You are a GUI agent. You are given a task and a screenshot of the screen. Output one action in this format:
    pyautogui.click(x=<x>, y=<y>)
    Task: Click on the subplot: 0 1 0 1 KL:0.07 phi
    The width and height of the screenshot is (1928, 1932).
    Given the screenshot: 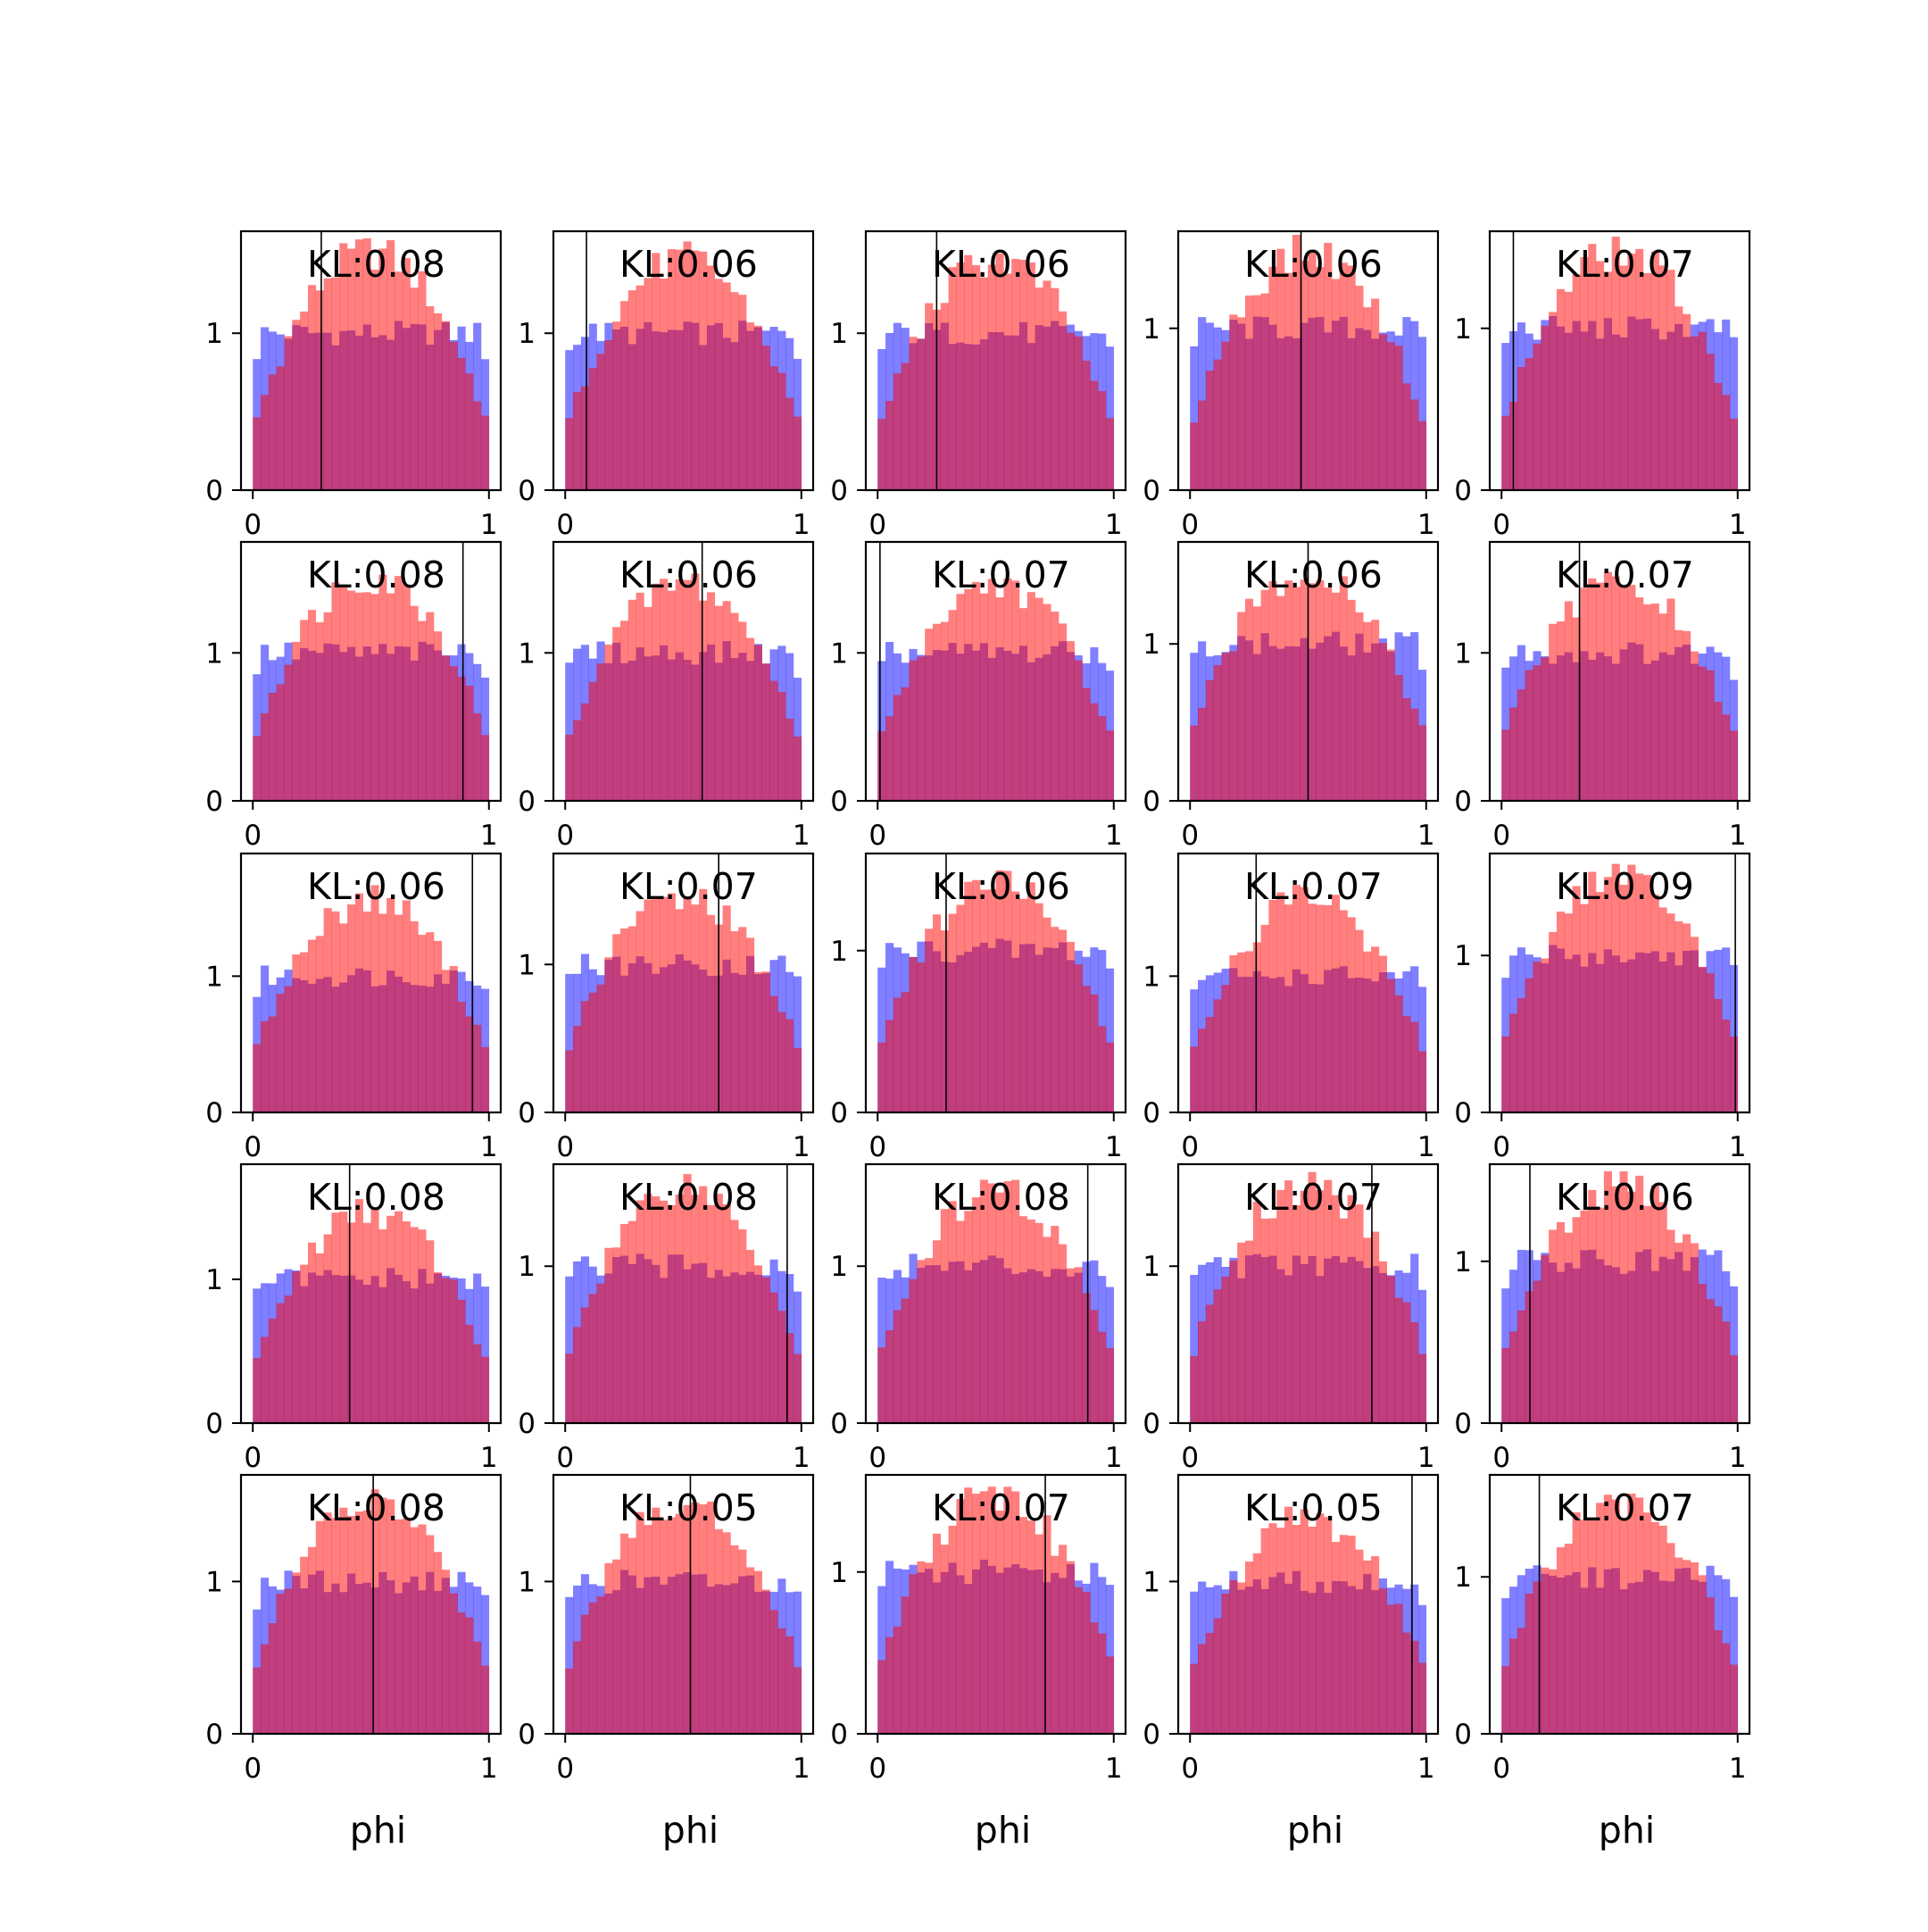 What is the action you would take?
    pyautogui.click(x=1602, y=1662)
    